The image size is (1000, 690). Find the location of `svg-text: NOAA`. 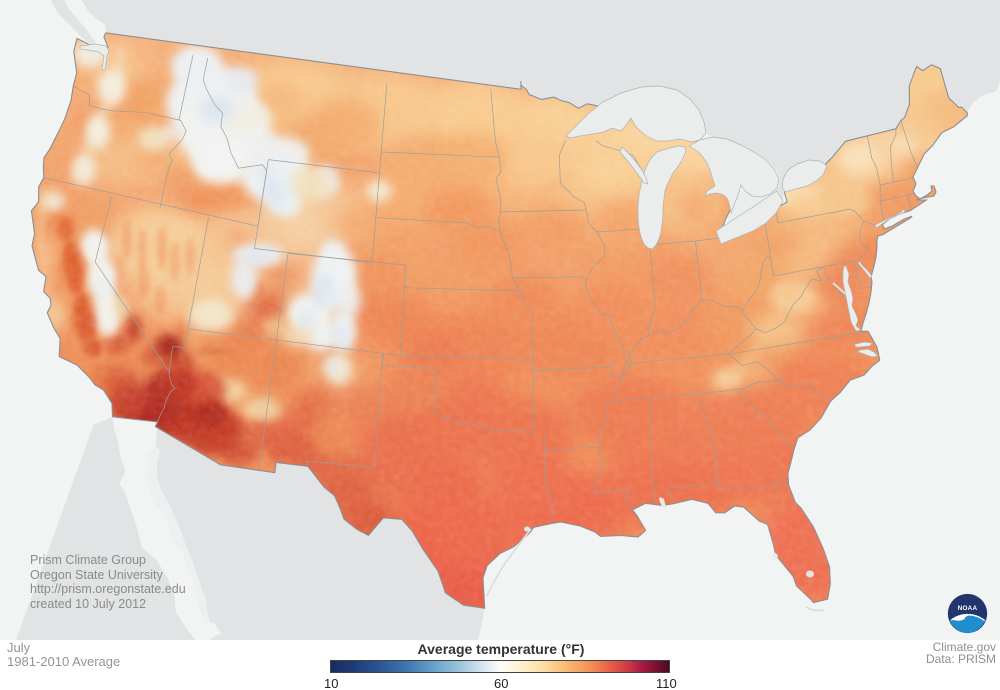

svg-text: NOAA is located at coordinates (968, 608).